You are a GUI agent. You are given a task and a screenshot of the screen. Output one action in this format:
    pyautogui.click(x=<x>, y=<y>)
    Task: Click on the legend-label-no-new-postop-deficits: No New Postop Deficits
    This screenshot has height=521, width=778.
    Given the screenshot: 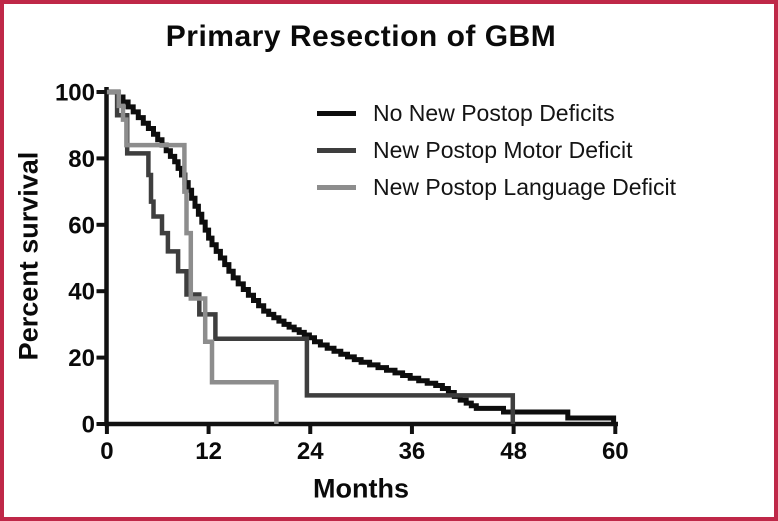 What is the action you would take?
    pyautogui.click(x=494, y=113)
    